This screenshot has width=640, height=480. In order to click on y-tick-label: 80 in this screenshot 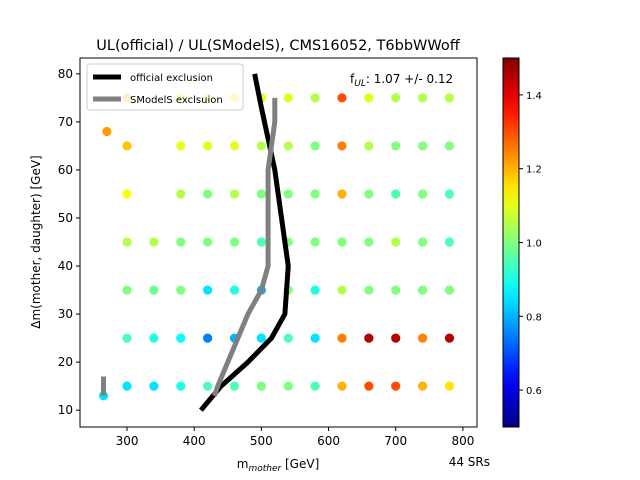, I will do `click(65, 74)`.